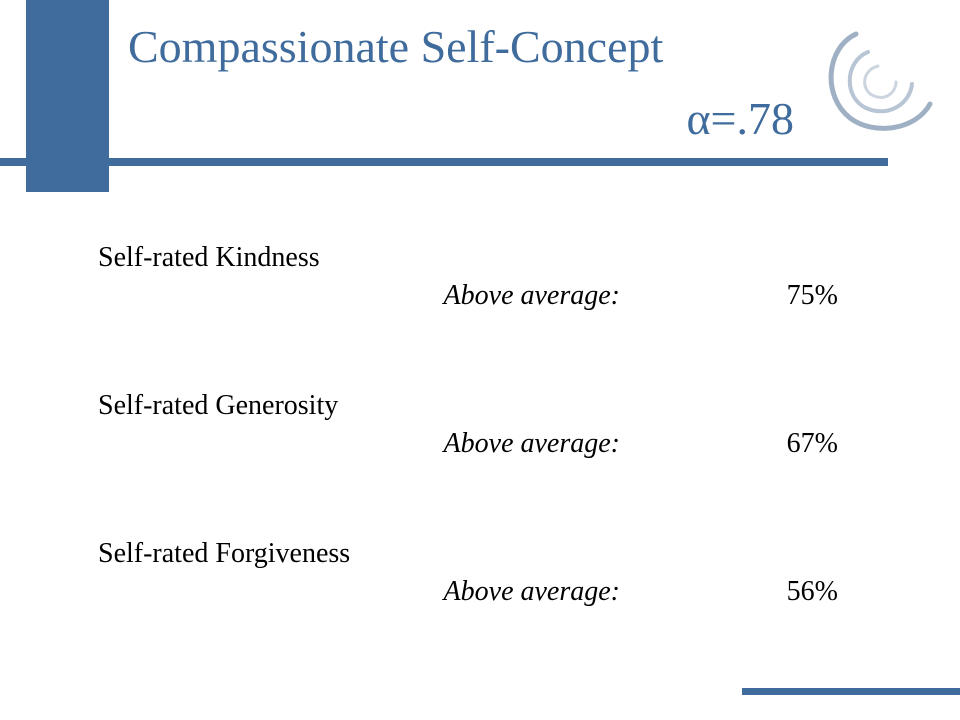  I want to click on stat-row: Above average: 67%, so click(478, 444).